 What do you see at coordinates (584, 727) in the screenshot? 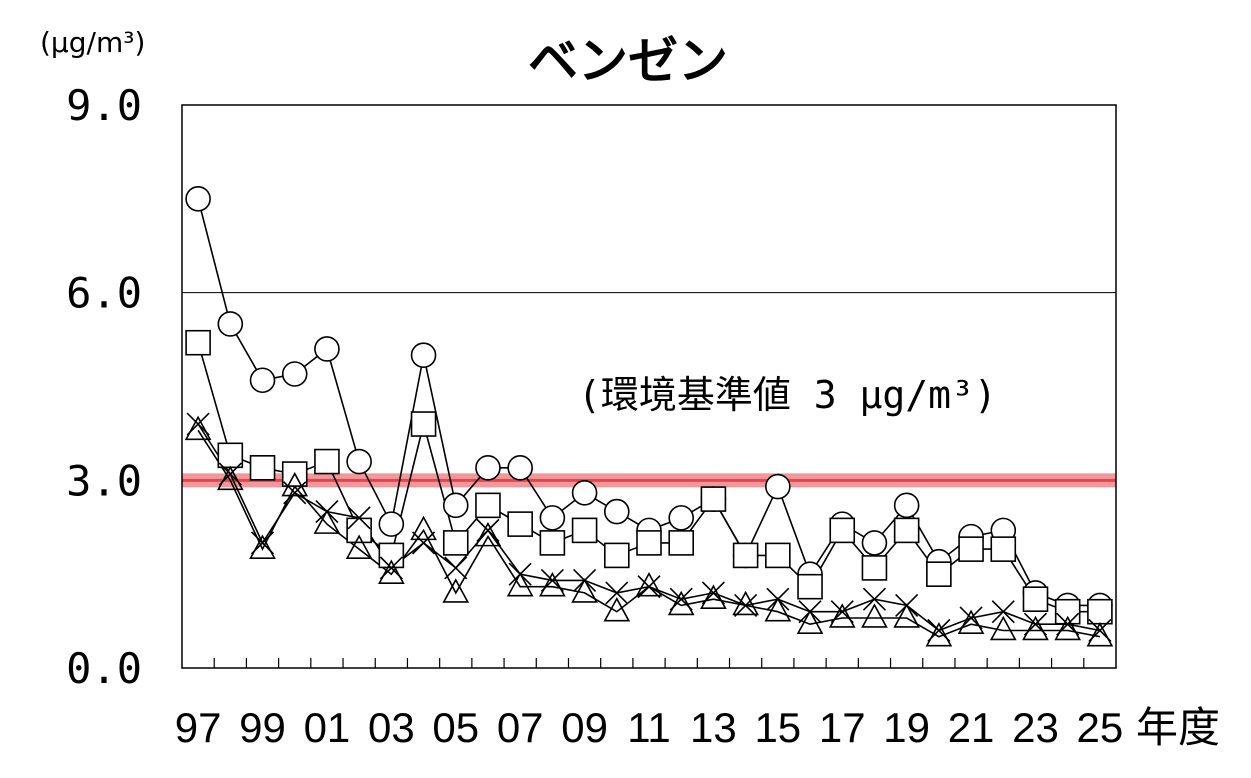
I see `x-tick-label: 09` at bounding box center [584, 727].